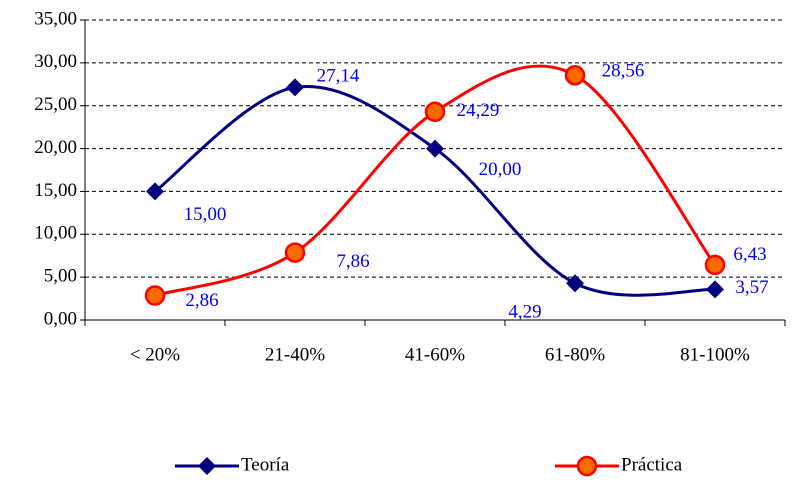 This screenshot has height=491, width=803. Describe the element at coordinates (478, 110) in the screenshot. I see `data-label: 24,29` at that location.